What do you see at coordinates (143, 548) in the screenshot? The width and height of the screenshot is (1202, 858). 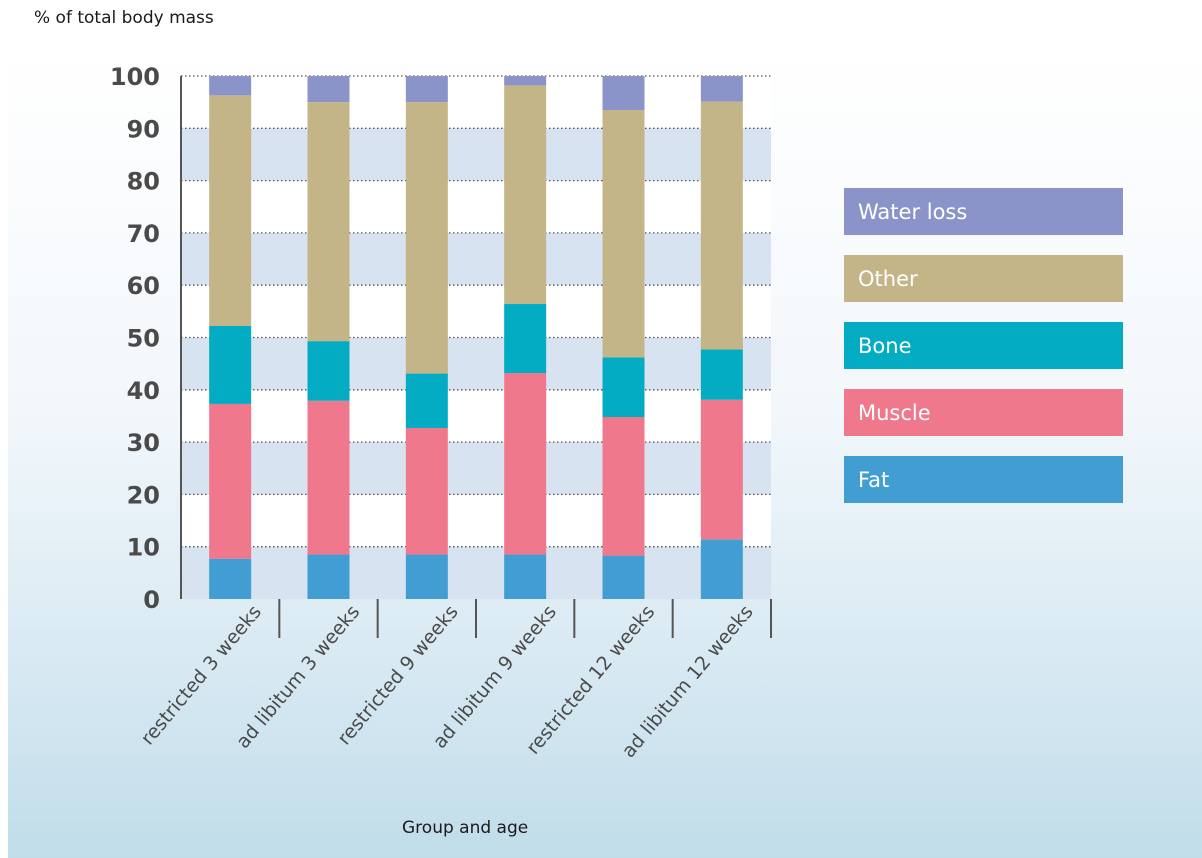 I see `y-tick-label: 10` at bounding box center [143, 548].